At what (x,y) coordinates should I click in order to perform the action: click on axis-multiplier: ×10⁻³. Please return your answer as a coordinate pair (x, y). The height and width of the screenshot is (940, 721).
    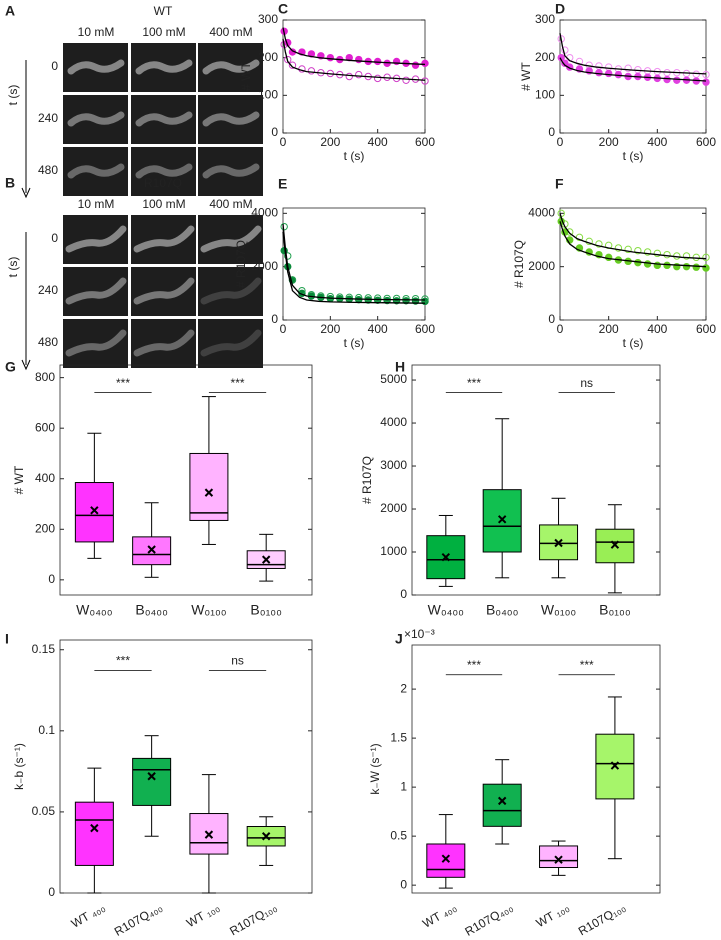
    Looking at the image, I should click on (419, 634).